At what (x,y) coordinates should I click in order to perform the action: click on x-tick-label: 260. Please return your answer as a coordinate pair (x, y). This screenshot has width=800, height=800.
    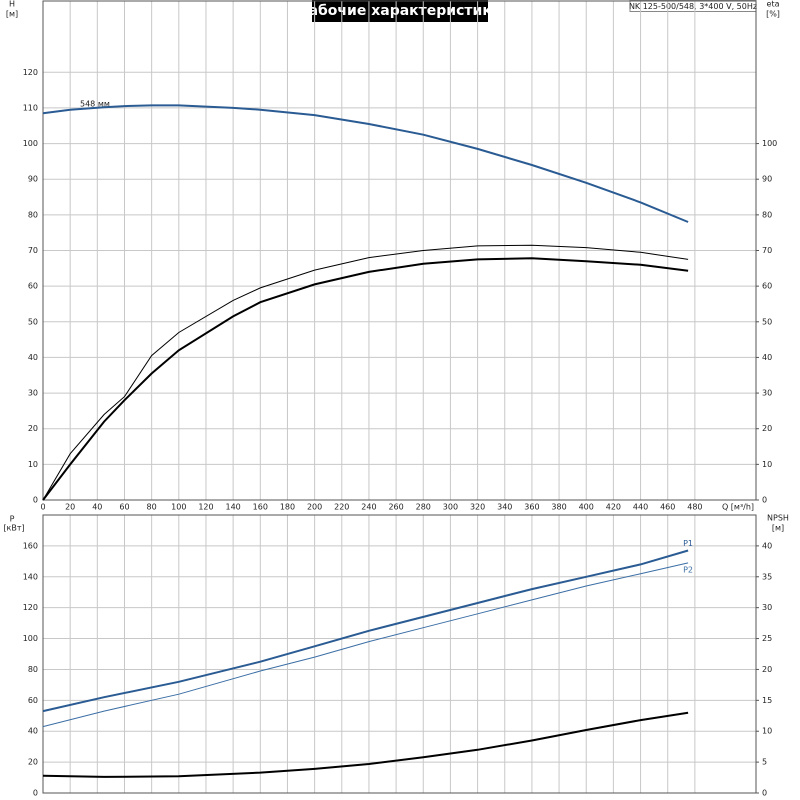
    Looking at the image, I should click on (395, 507).